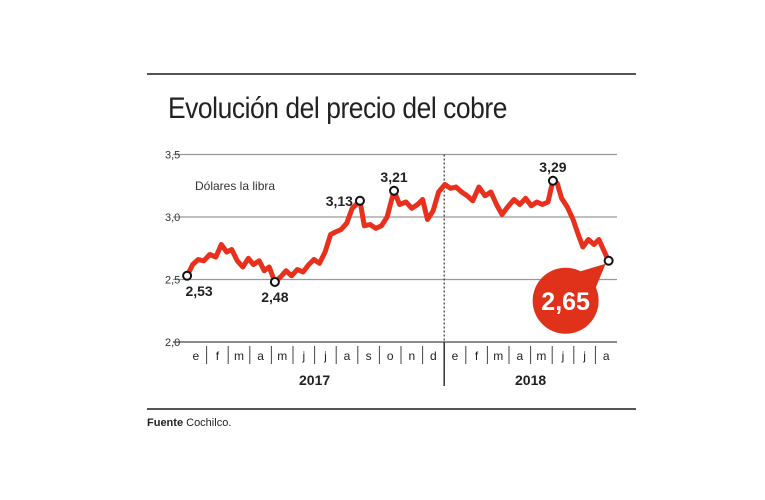 Image resolution: width=765 pixels, height=500 pixels. What do you see at coordinates (391, 74) in the screenshot?
I see `top-rule` at bounding box center [391, 74].